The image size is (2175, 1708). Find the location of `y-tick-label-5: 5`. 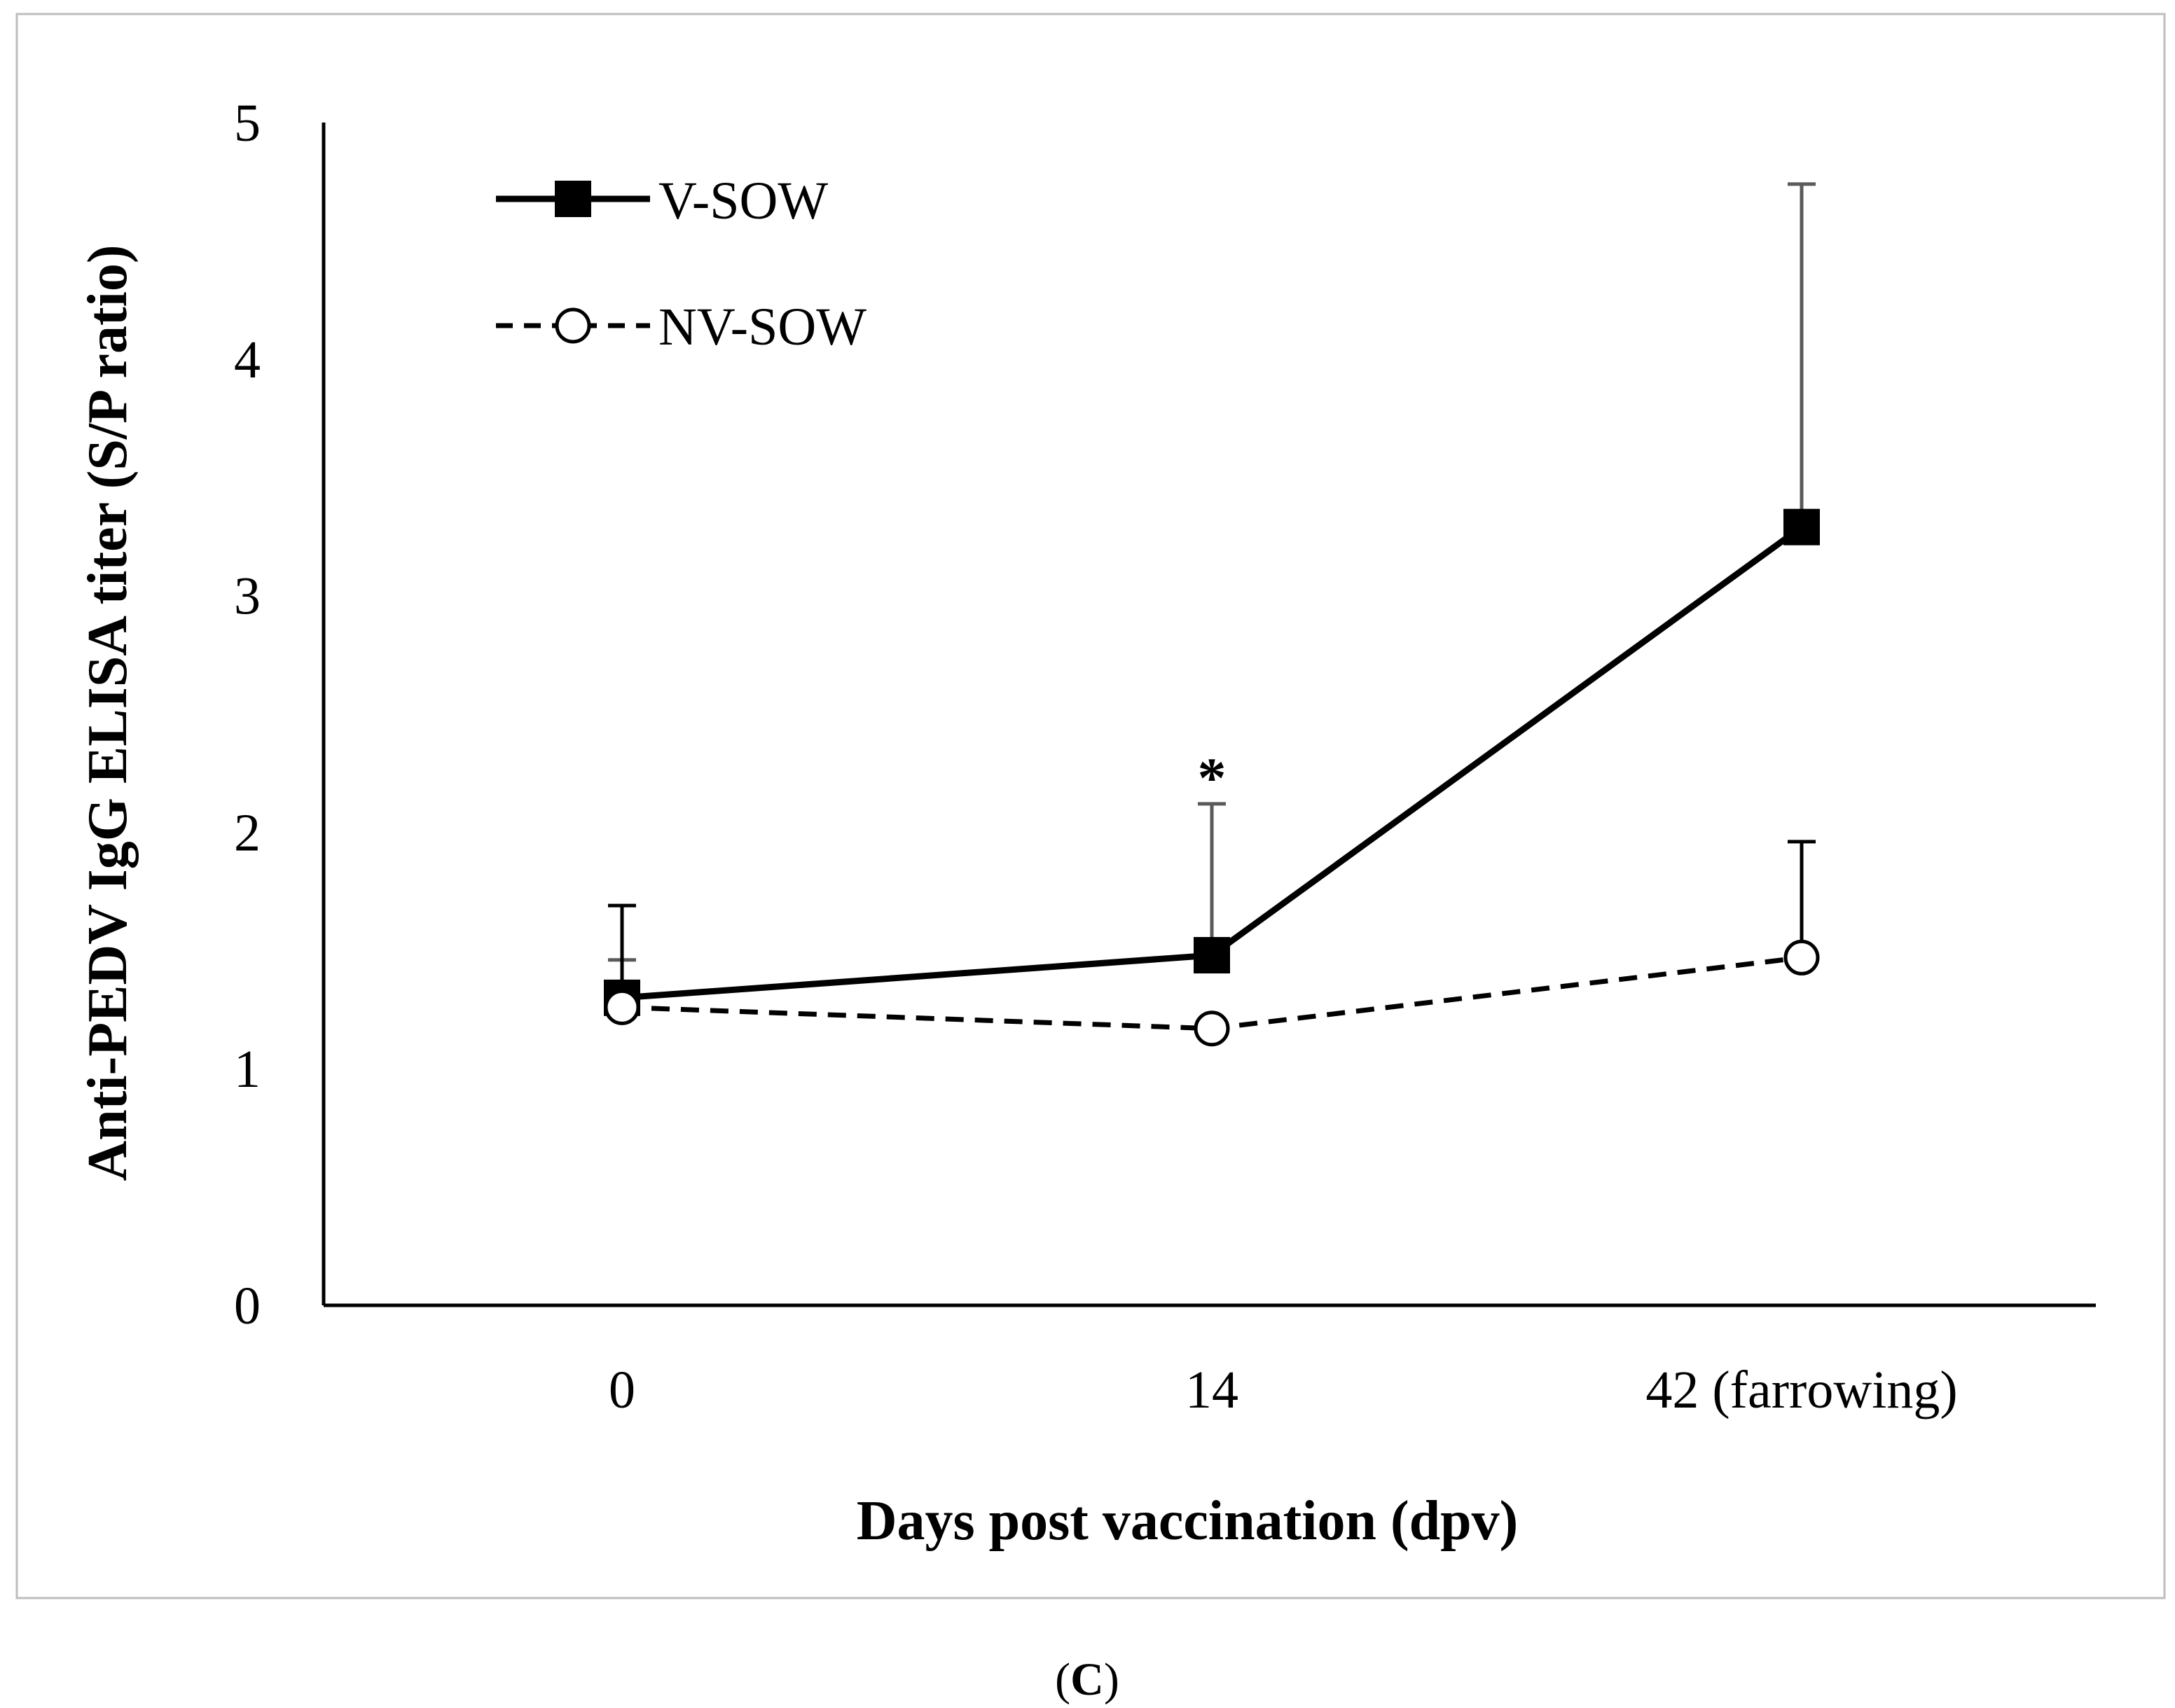

y-tick-label-5: 5 is located at coordinates (247, 123).